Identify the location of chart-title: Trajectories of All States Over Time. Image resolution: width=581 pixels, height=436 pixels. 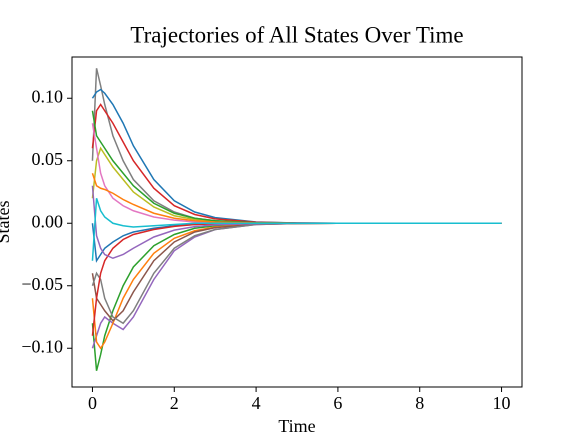
(296, 34).